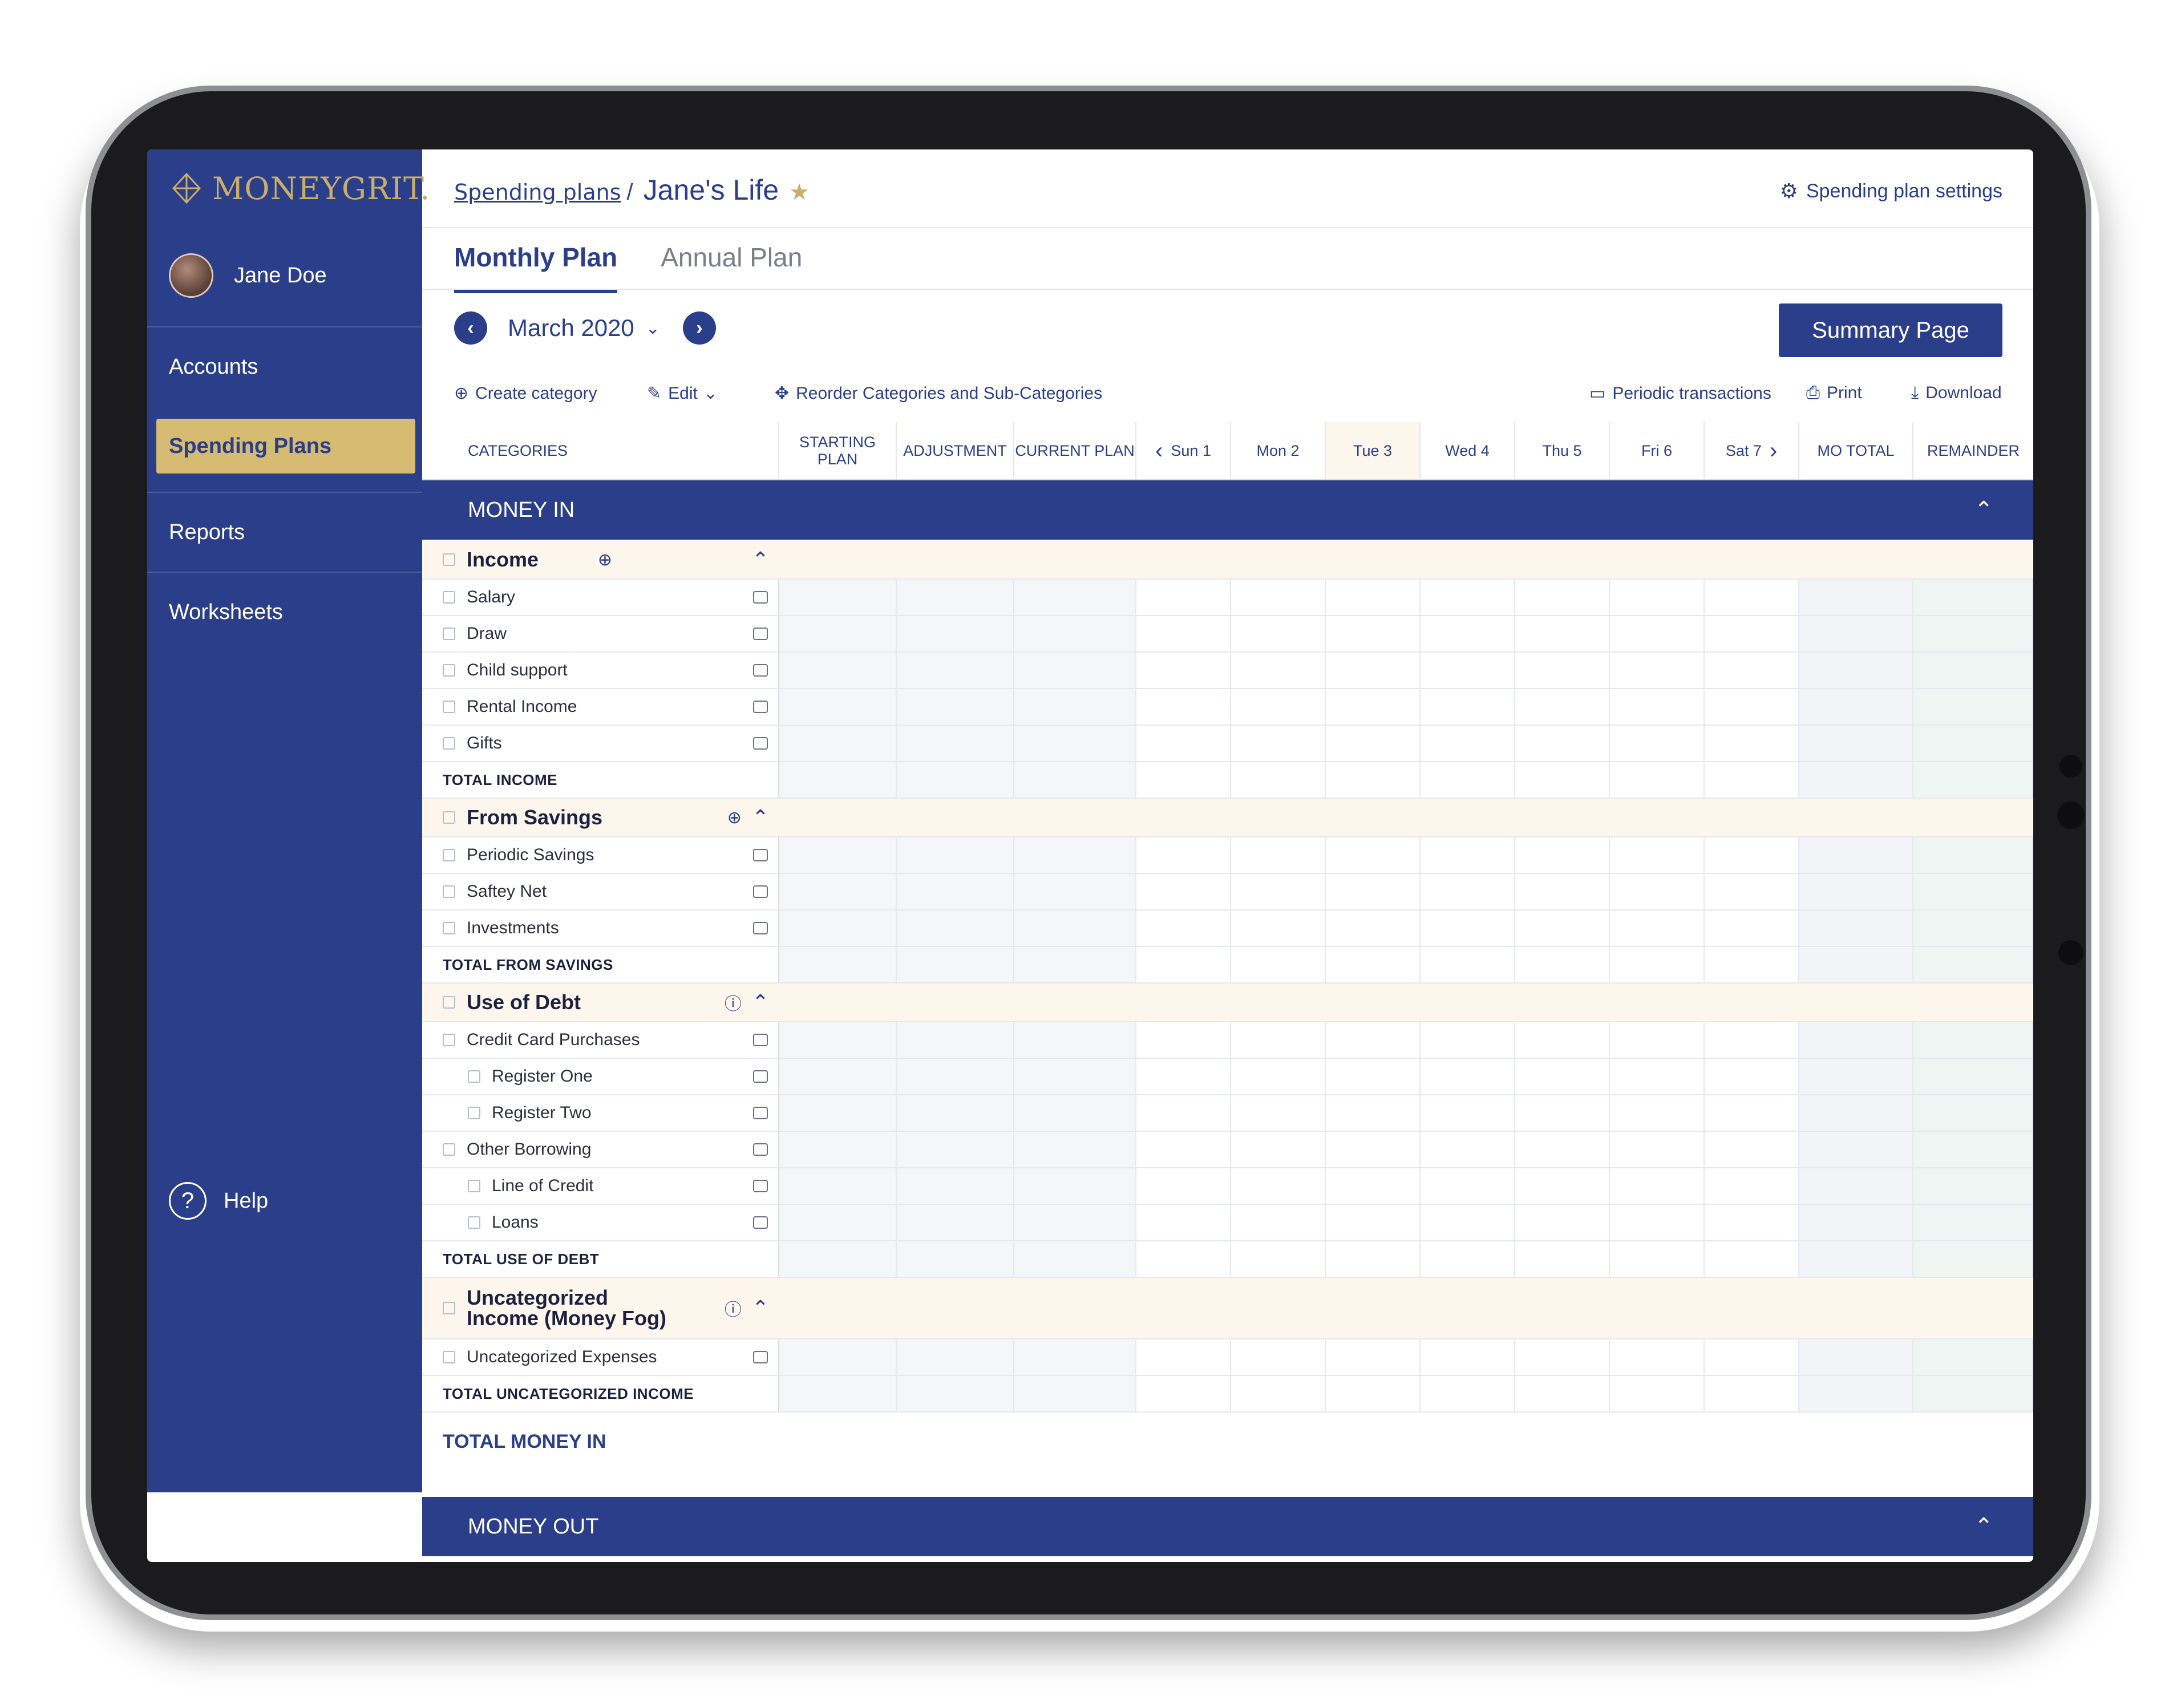  I want to click on category-group-row: Income ⊕ ⌃, so click(1227, 560).